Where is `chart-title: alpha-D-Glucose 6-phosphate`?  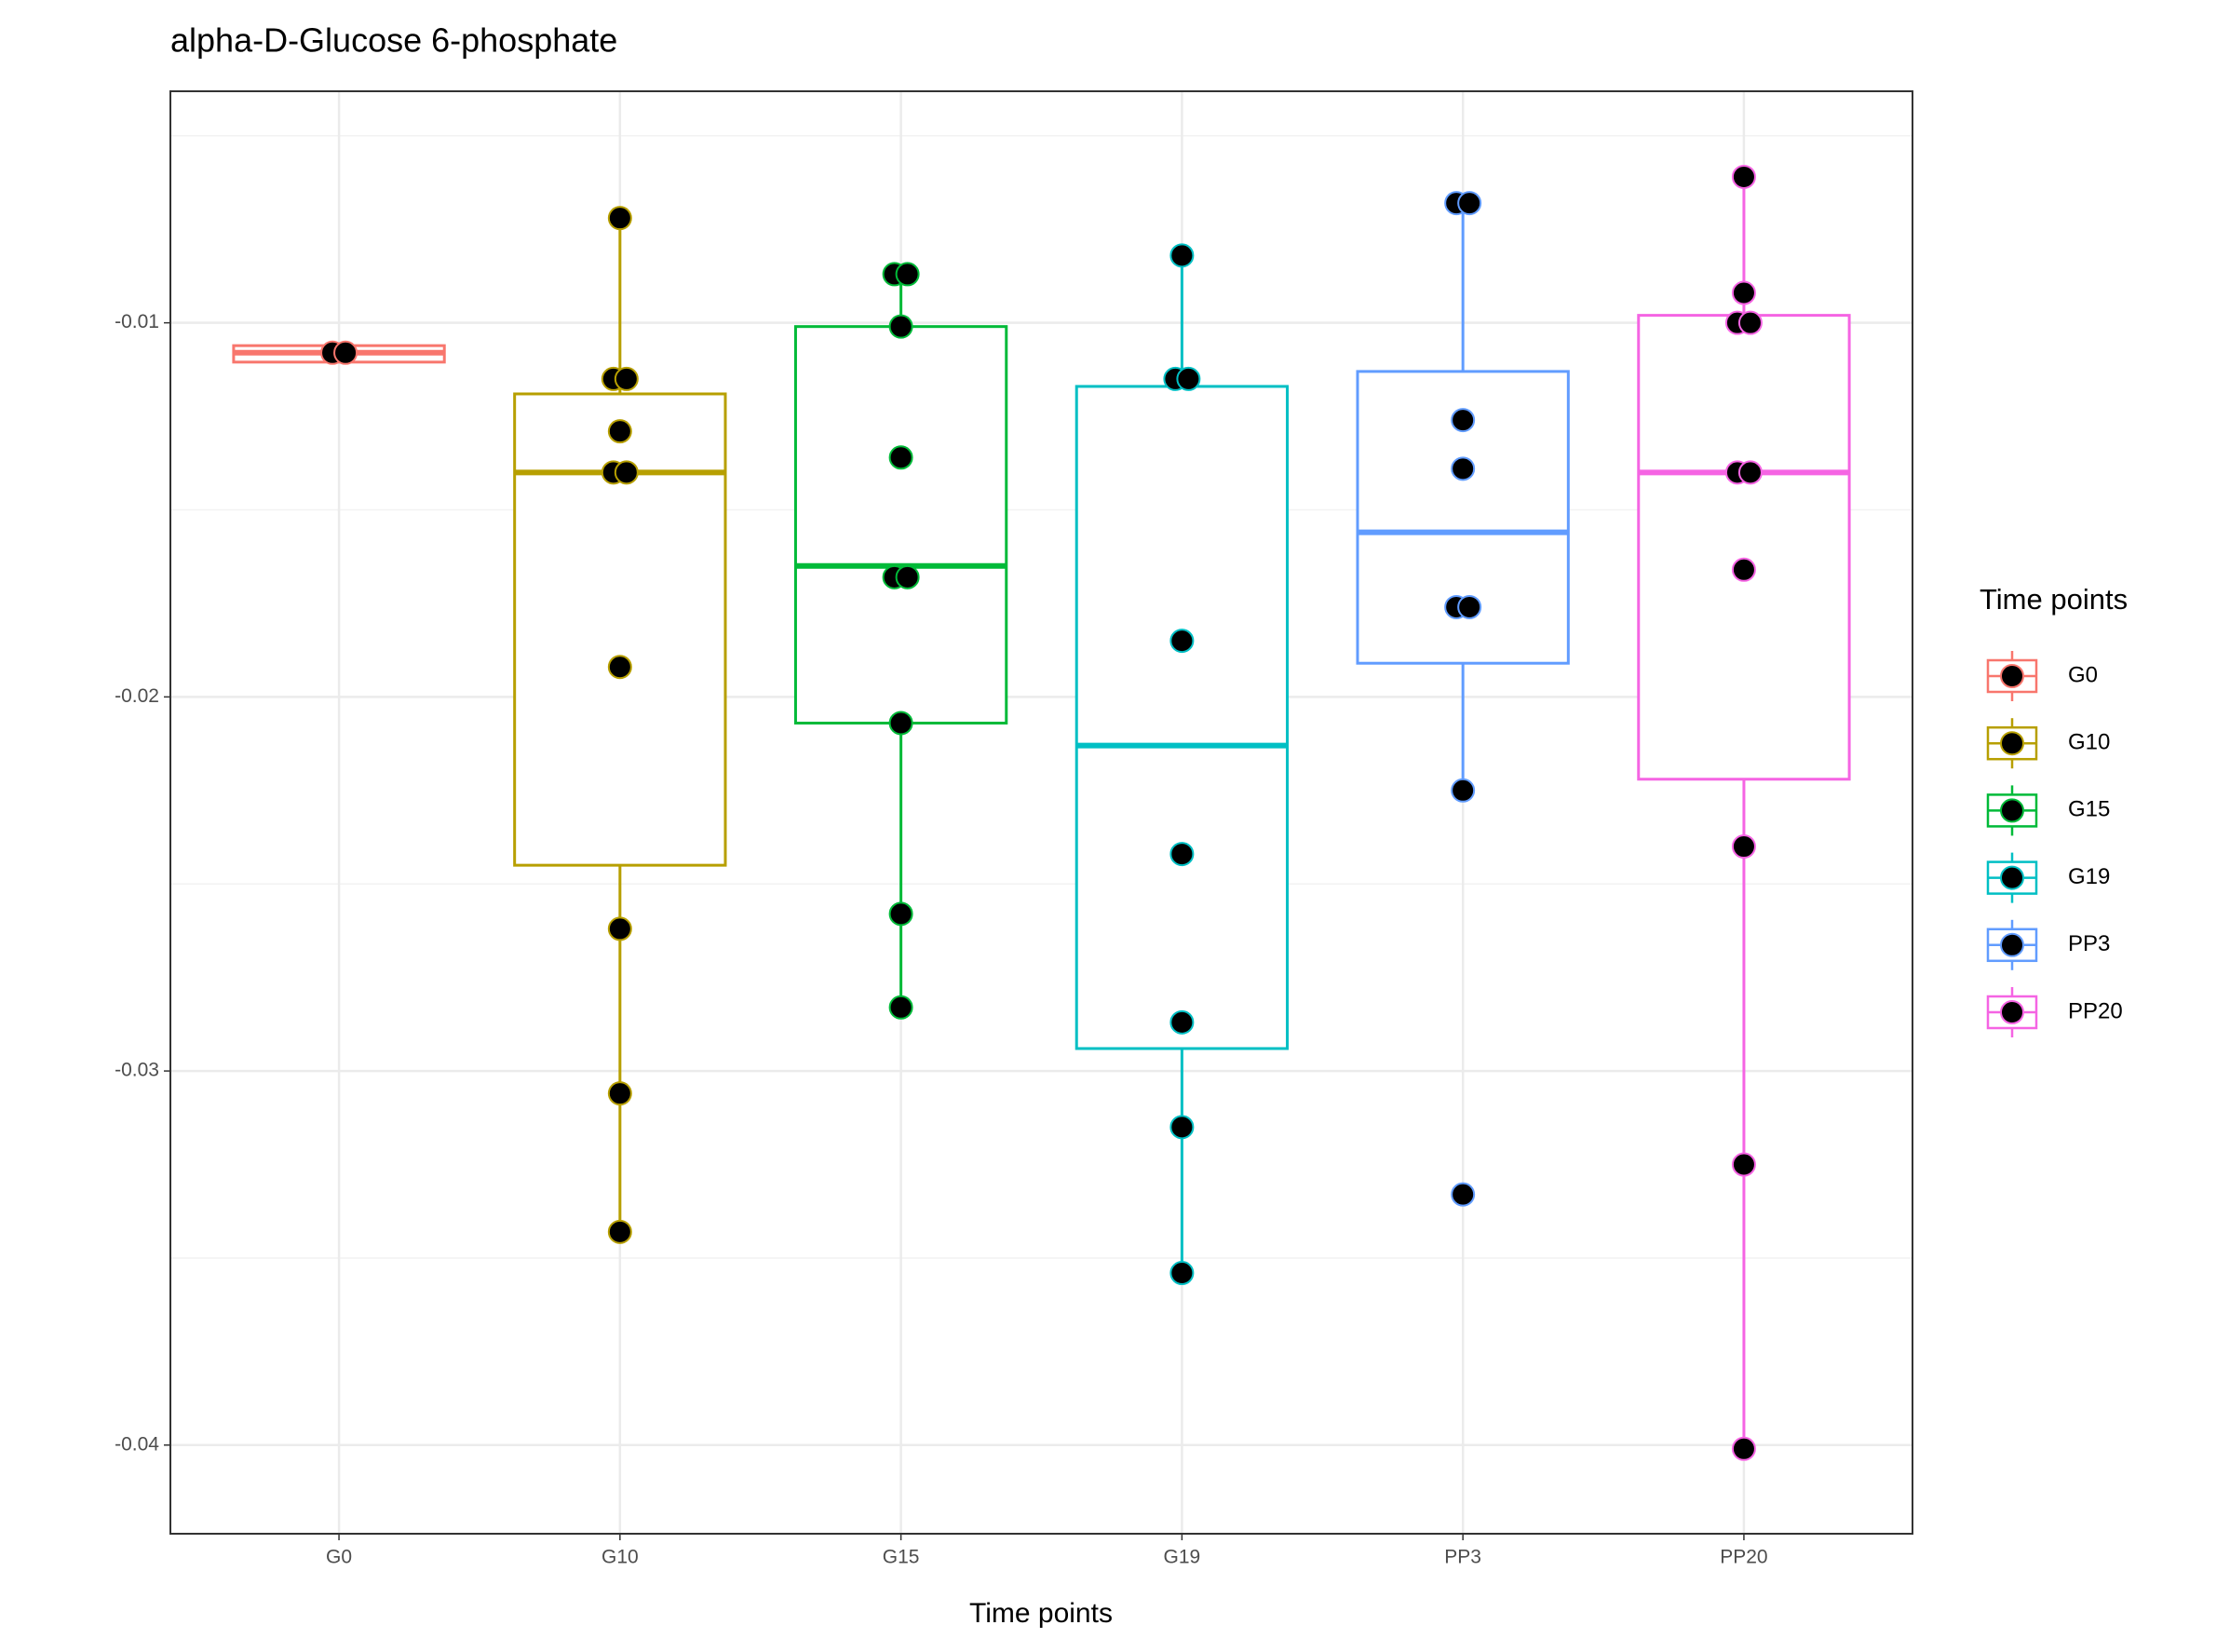 chart-title: alpha-D-Glucose 6-phosphate is located at coordinates (393, 40).